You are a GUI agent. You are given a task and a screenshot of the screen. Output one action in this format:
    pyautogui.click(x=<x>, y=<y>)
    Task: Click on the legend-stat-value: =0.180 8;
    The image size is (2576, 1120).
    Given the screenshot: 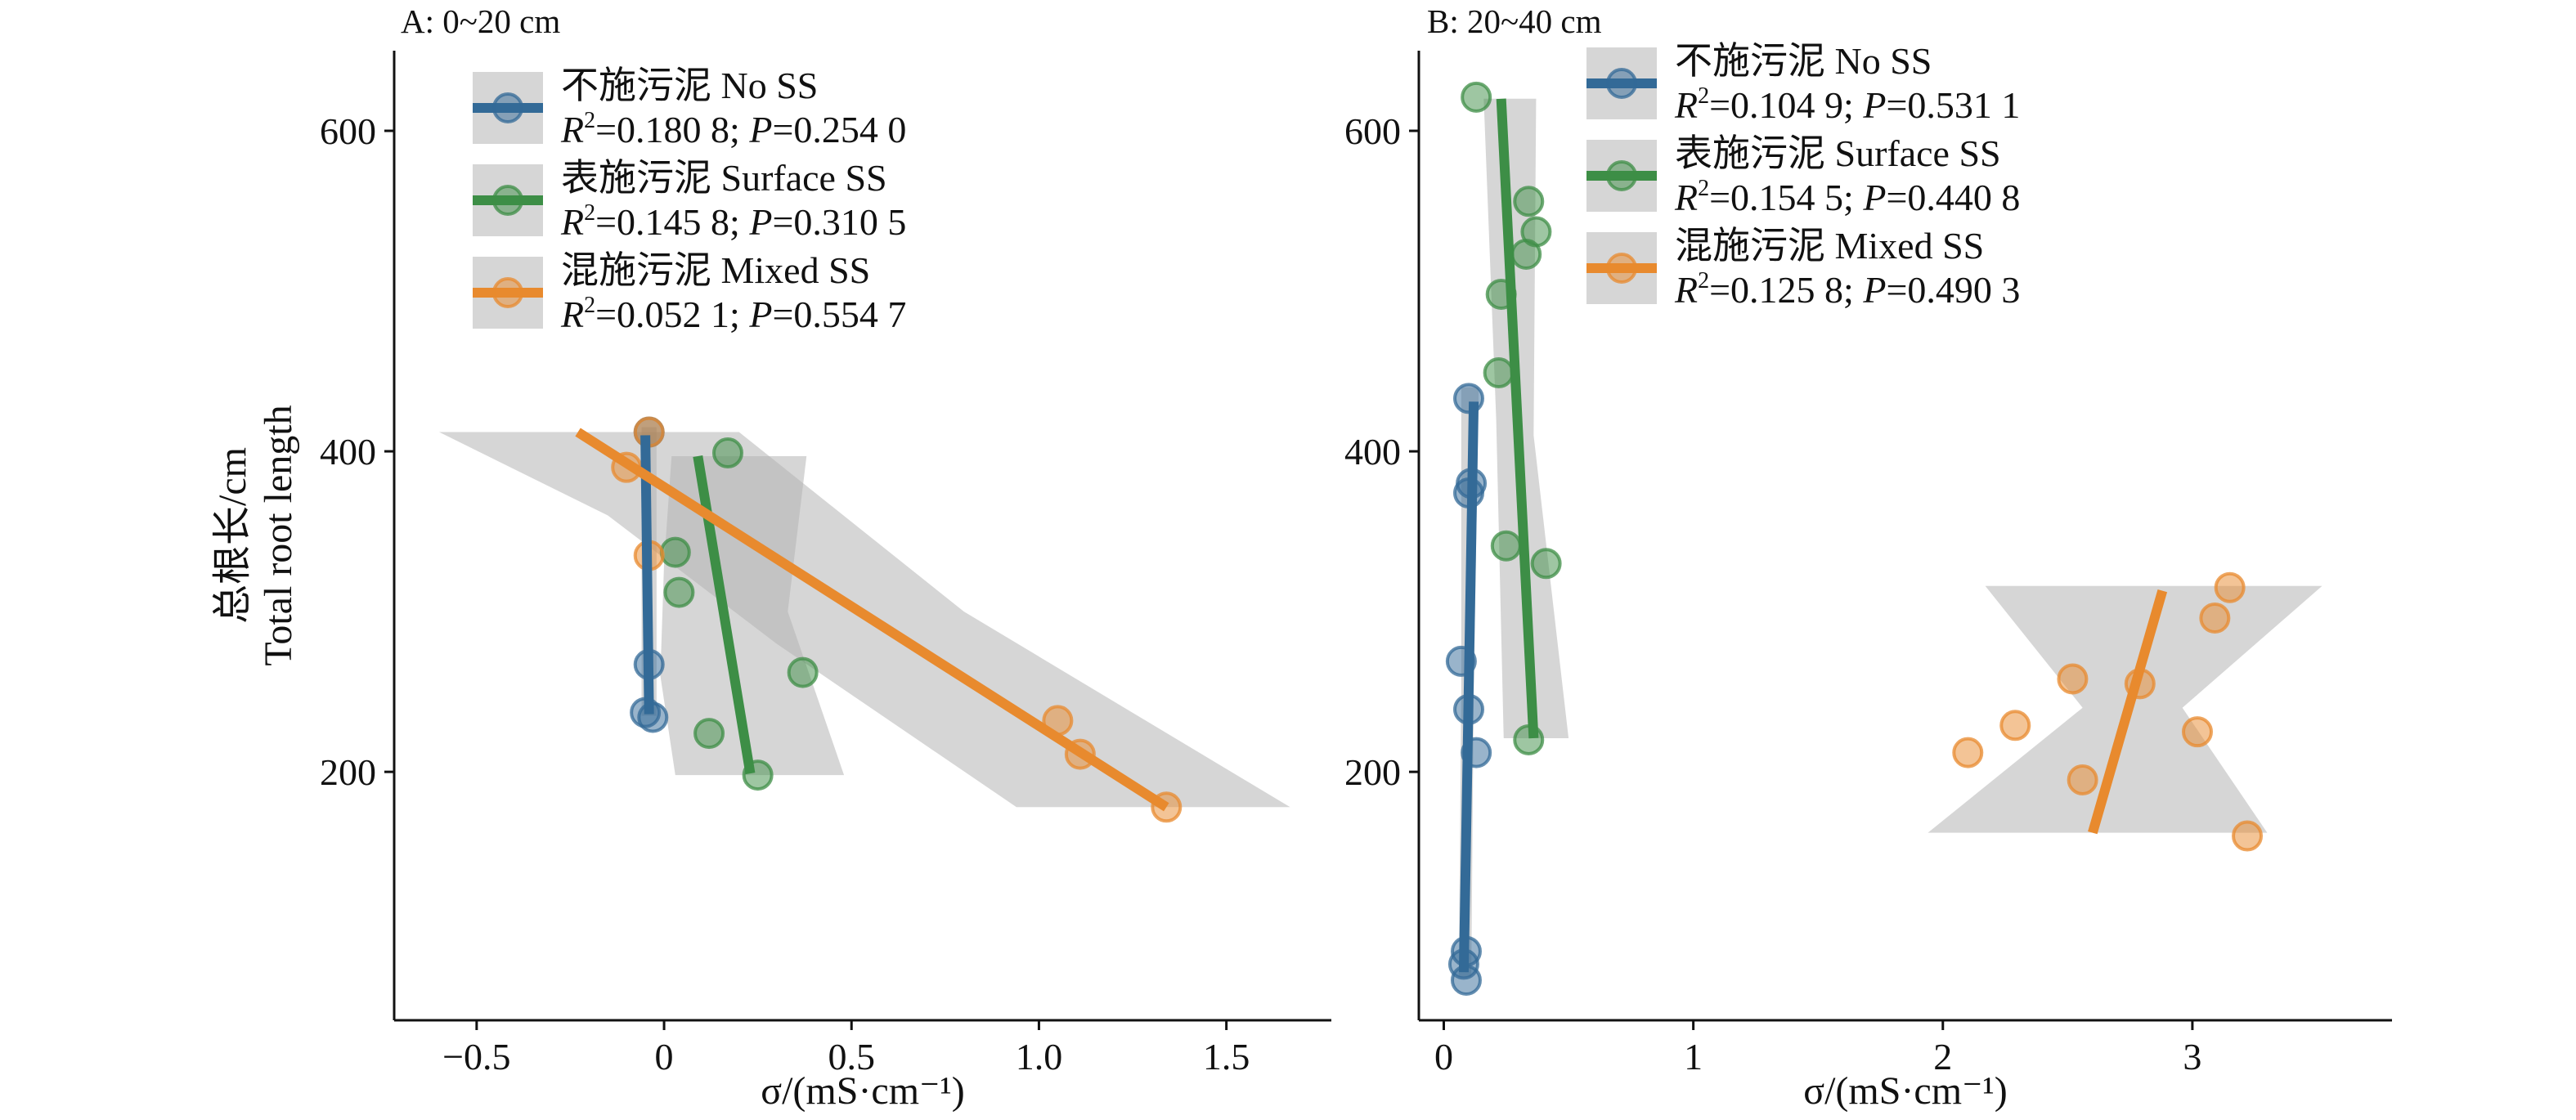 What is the action you would take?
    pyautogui.click(x=672, y=129)
    